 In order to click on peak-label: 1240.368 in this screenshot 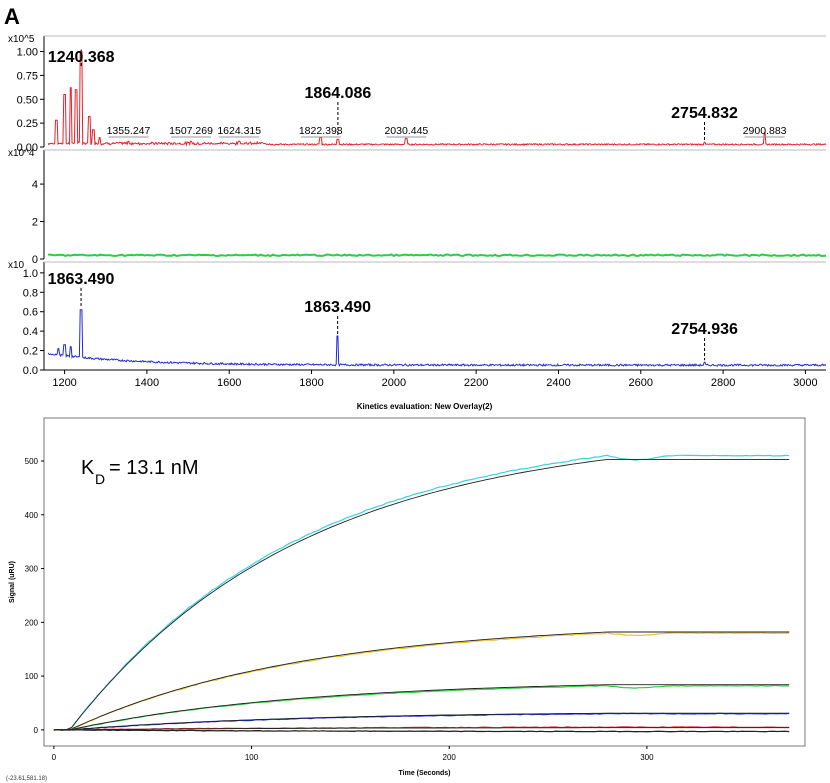, I will do `click(81, 57)`.